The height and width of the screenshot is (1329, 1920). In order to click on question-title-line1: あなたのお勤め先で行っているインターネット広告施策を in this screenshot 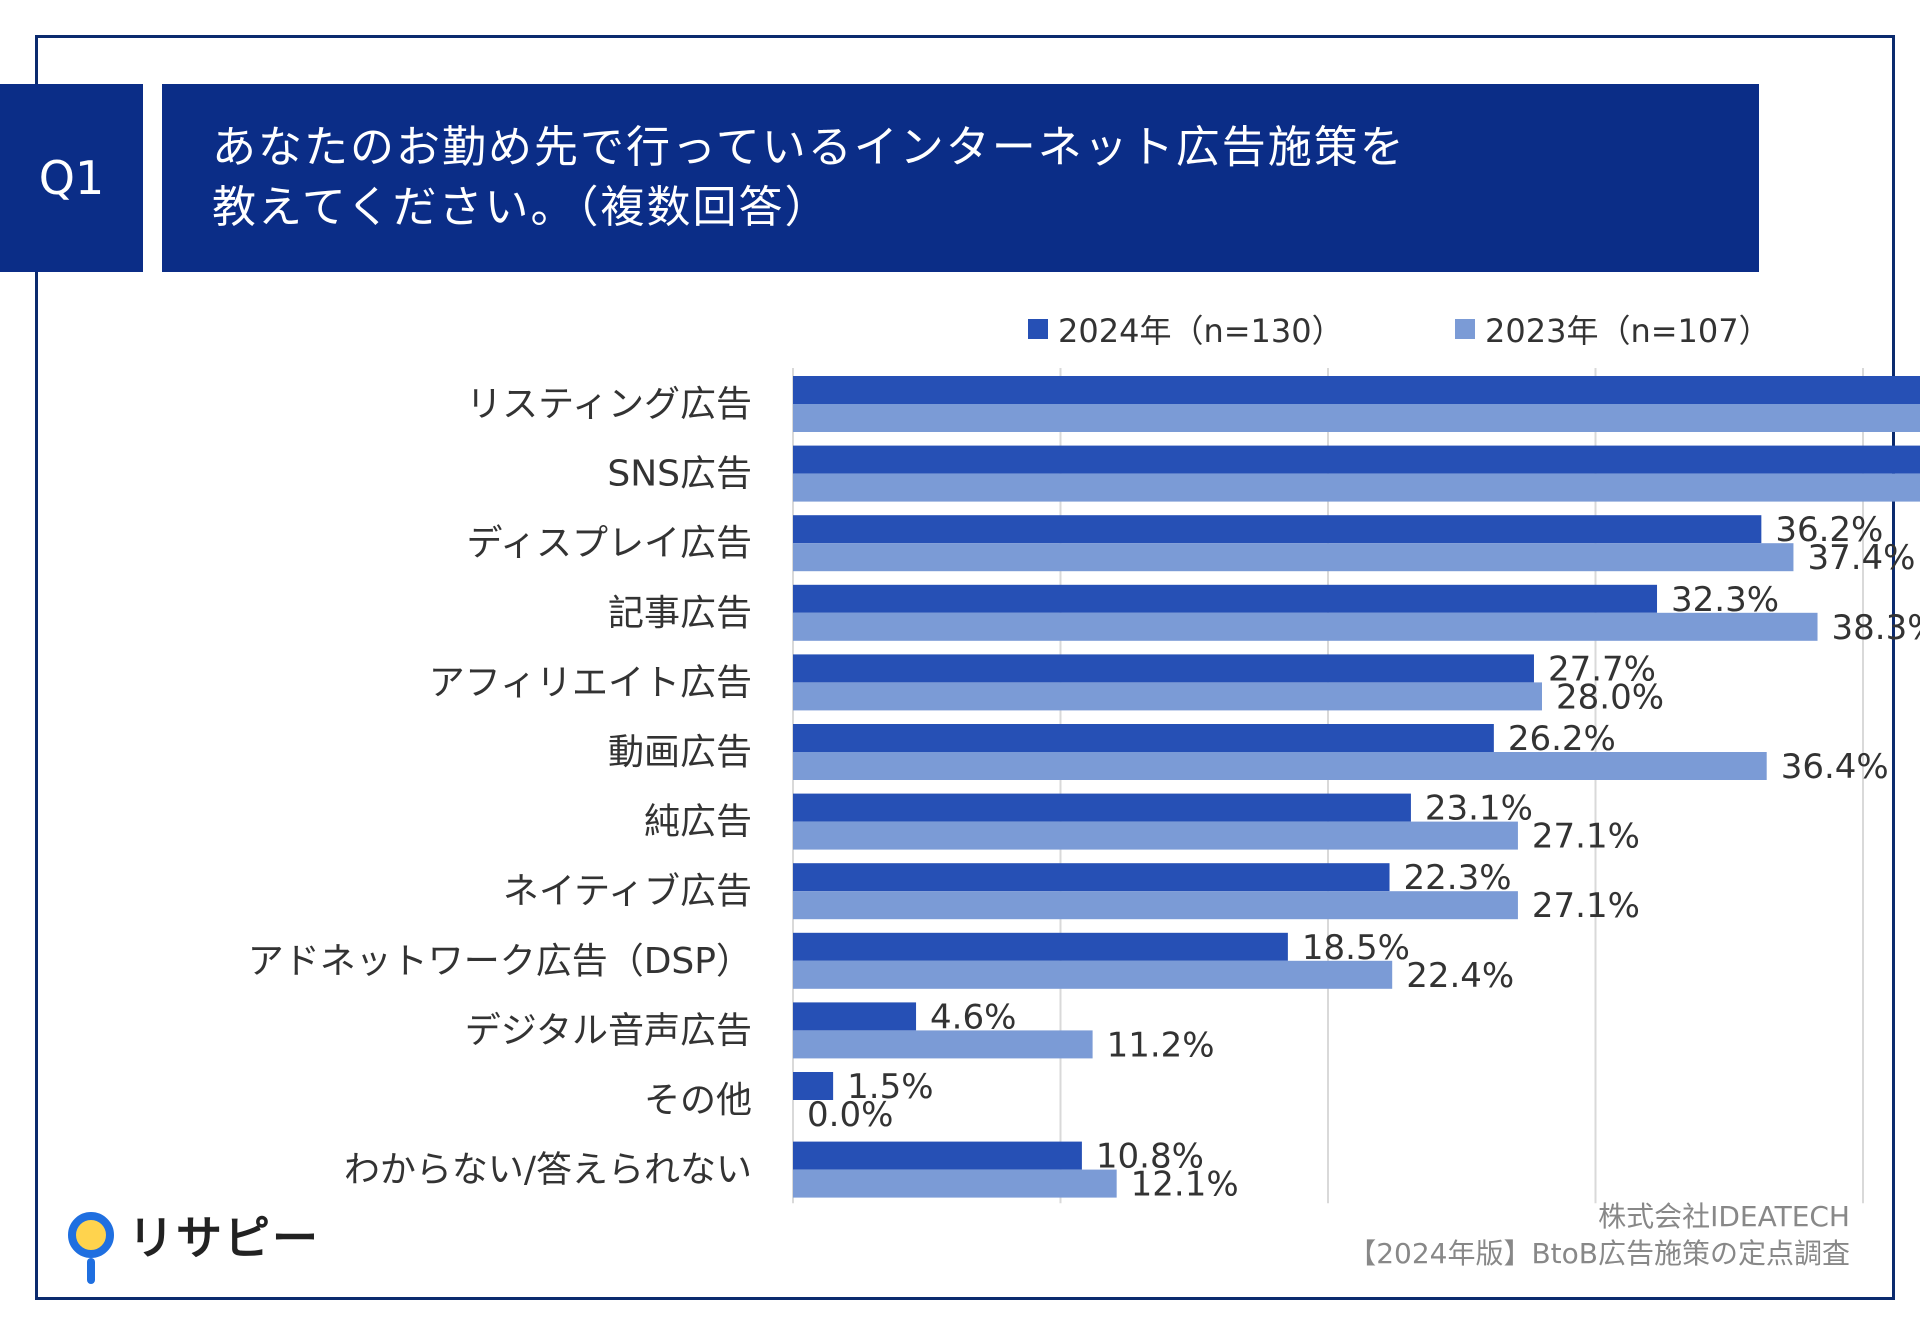, I will do `click(809, 147)`.